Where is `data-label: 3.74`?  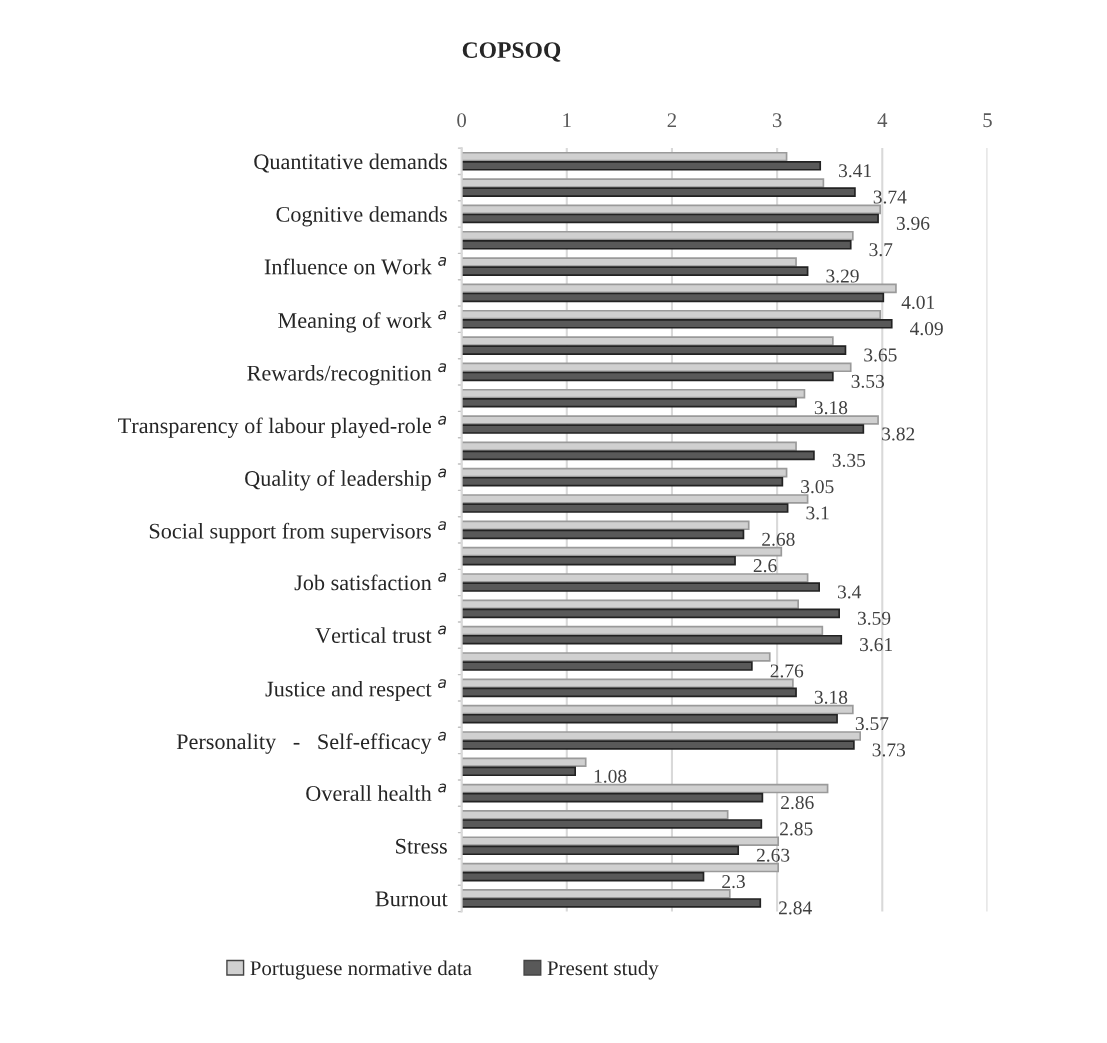 data-label: 3.74 is located at coordinates (890, 197).